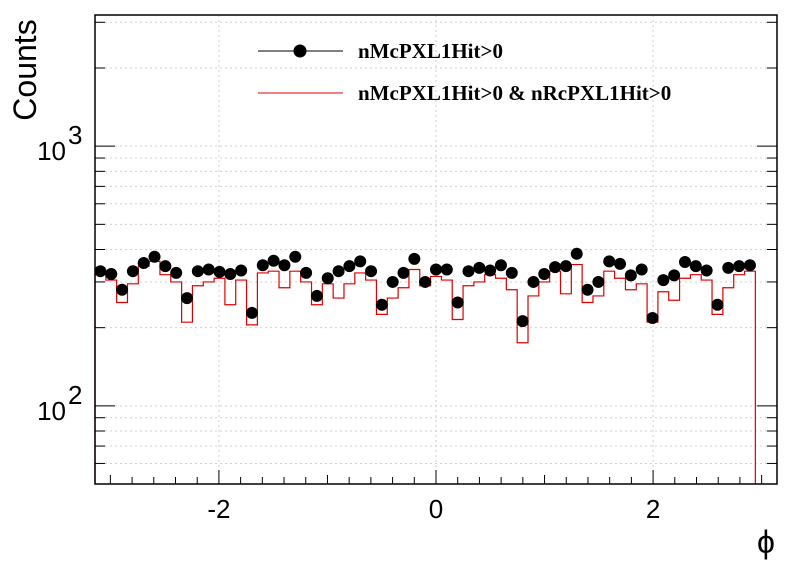 This screenshot has height=572, width=796. I want to click on x-tick-label: 0, so click(436, 509).